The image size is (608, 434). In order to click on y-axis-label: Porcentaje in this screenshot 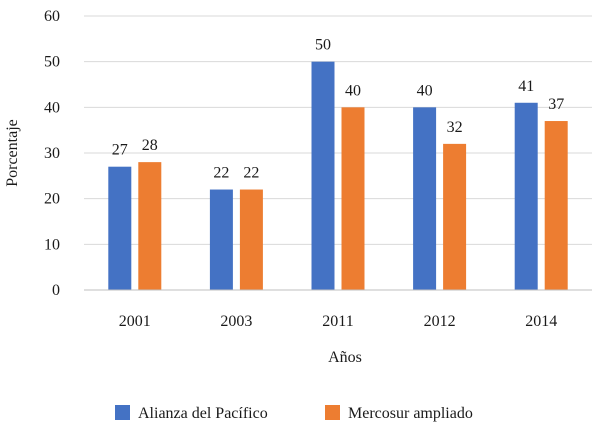, I will do `click(12, 153)`.